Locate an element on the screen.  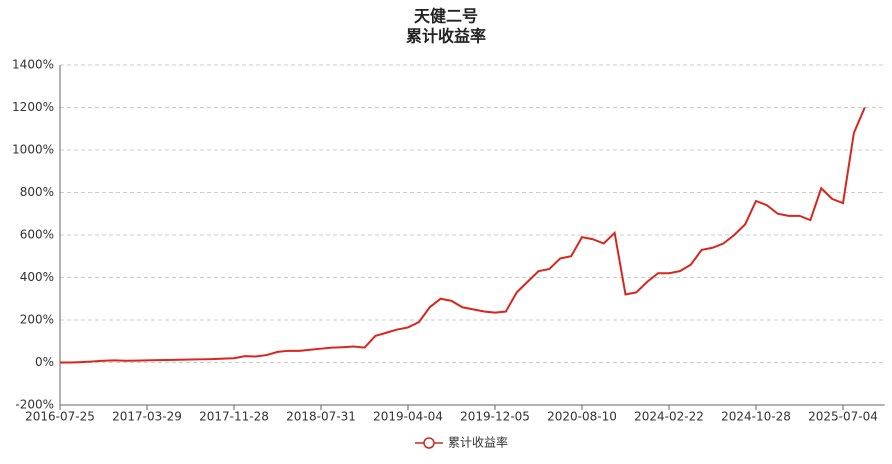
x-tick-label: 2019-12-05 is located at coordinates (495, 417).